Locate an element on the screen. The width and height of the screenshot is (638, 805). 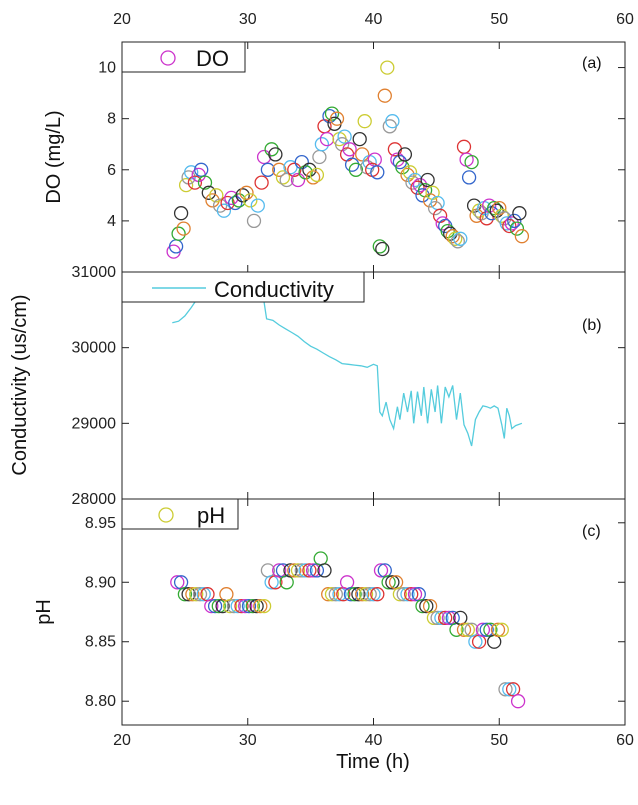
legend-conductivity-box is located at coordinates (243, 287).